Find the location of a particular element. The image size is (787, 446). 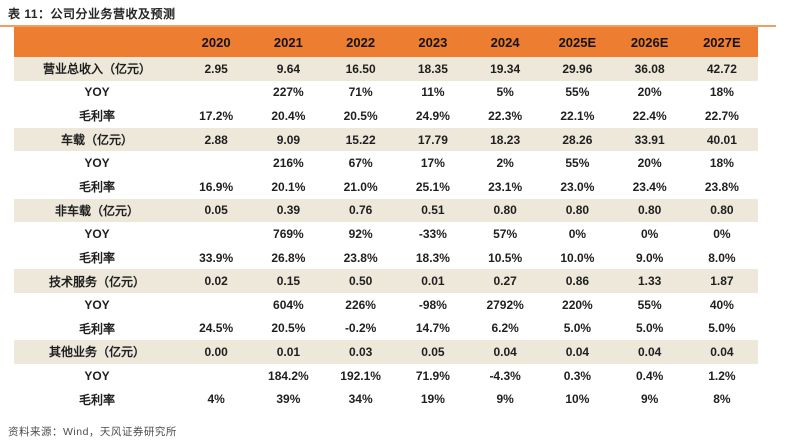

header-cell-year: 2020 is located at coordinates (216, 42).